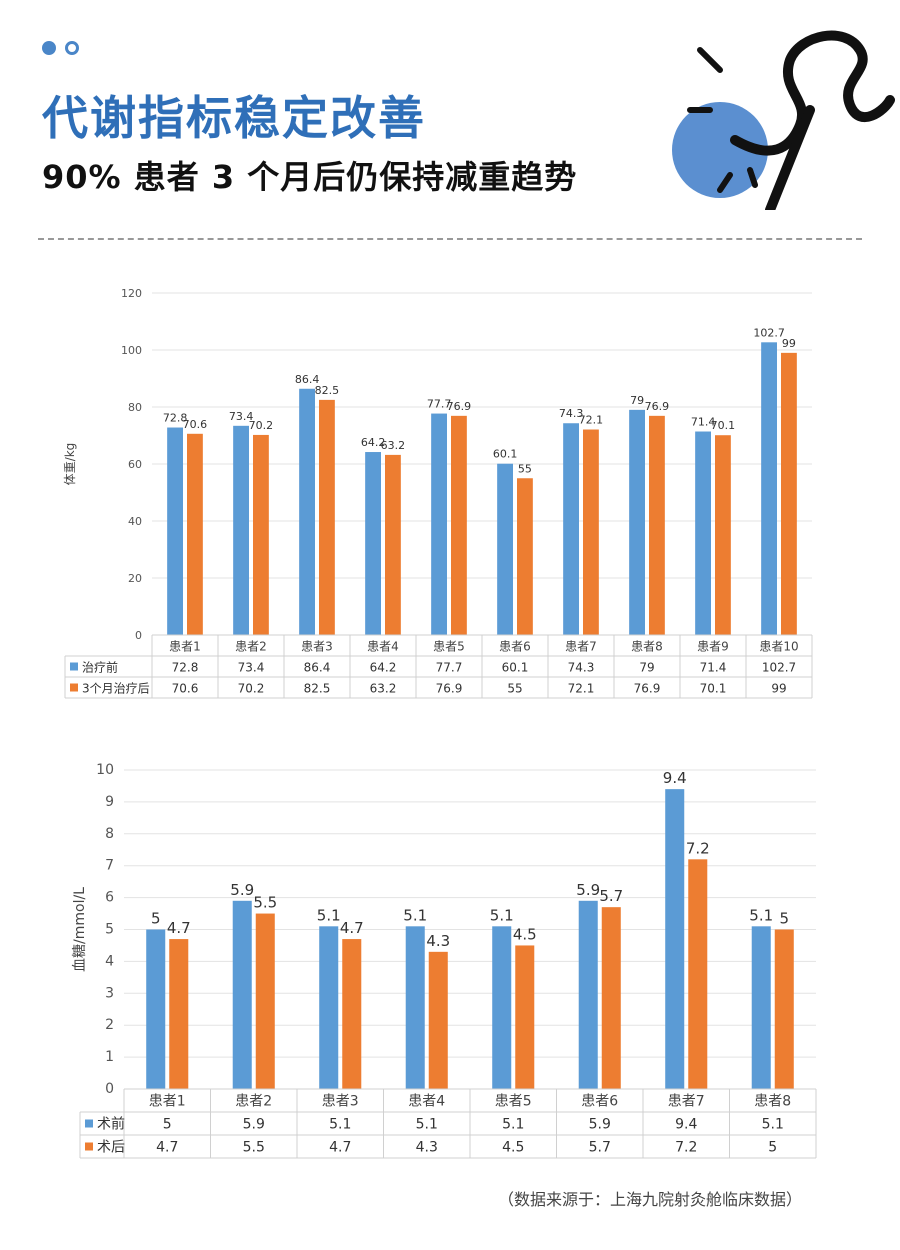 This screenshot has width=900, height=1250. What do you see at coordinates (393, 445) in the screenshot?
I see `data-label: 63.2` at bounding box center [393, 445].